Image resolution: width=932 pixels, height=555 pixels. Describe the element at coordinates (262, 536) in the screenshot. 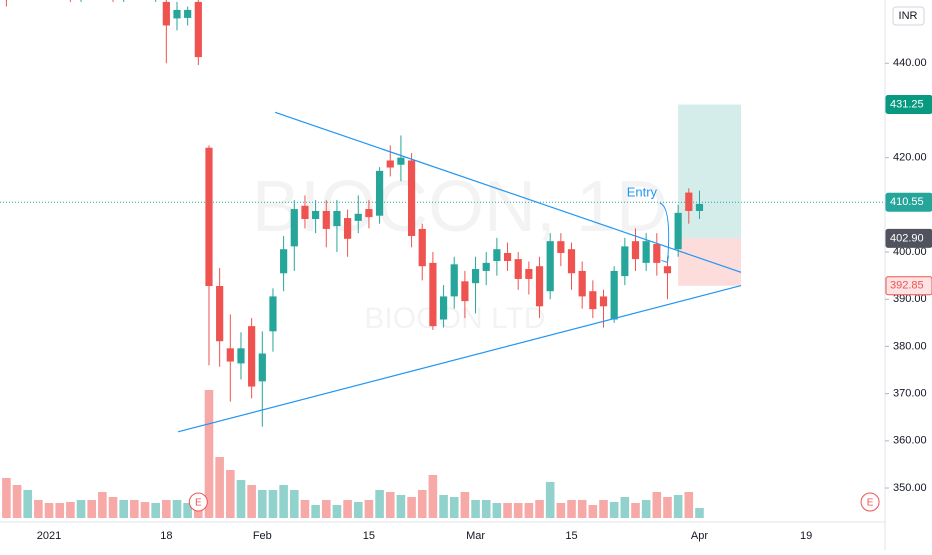

I see `x-tick-label: Feb` at that location.